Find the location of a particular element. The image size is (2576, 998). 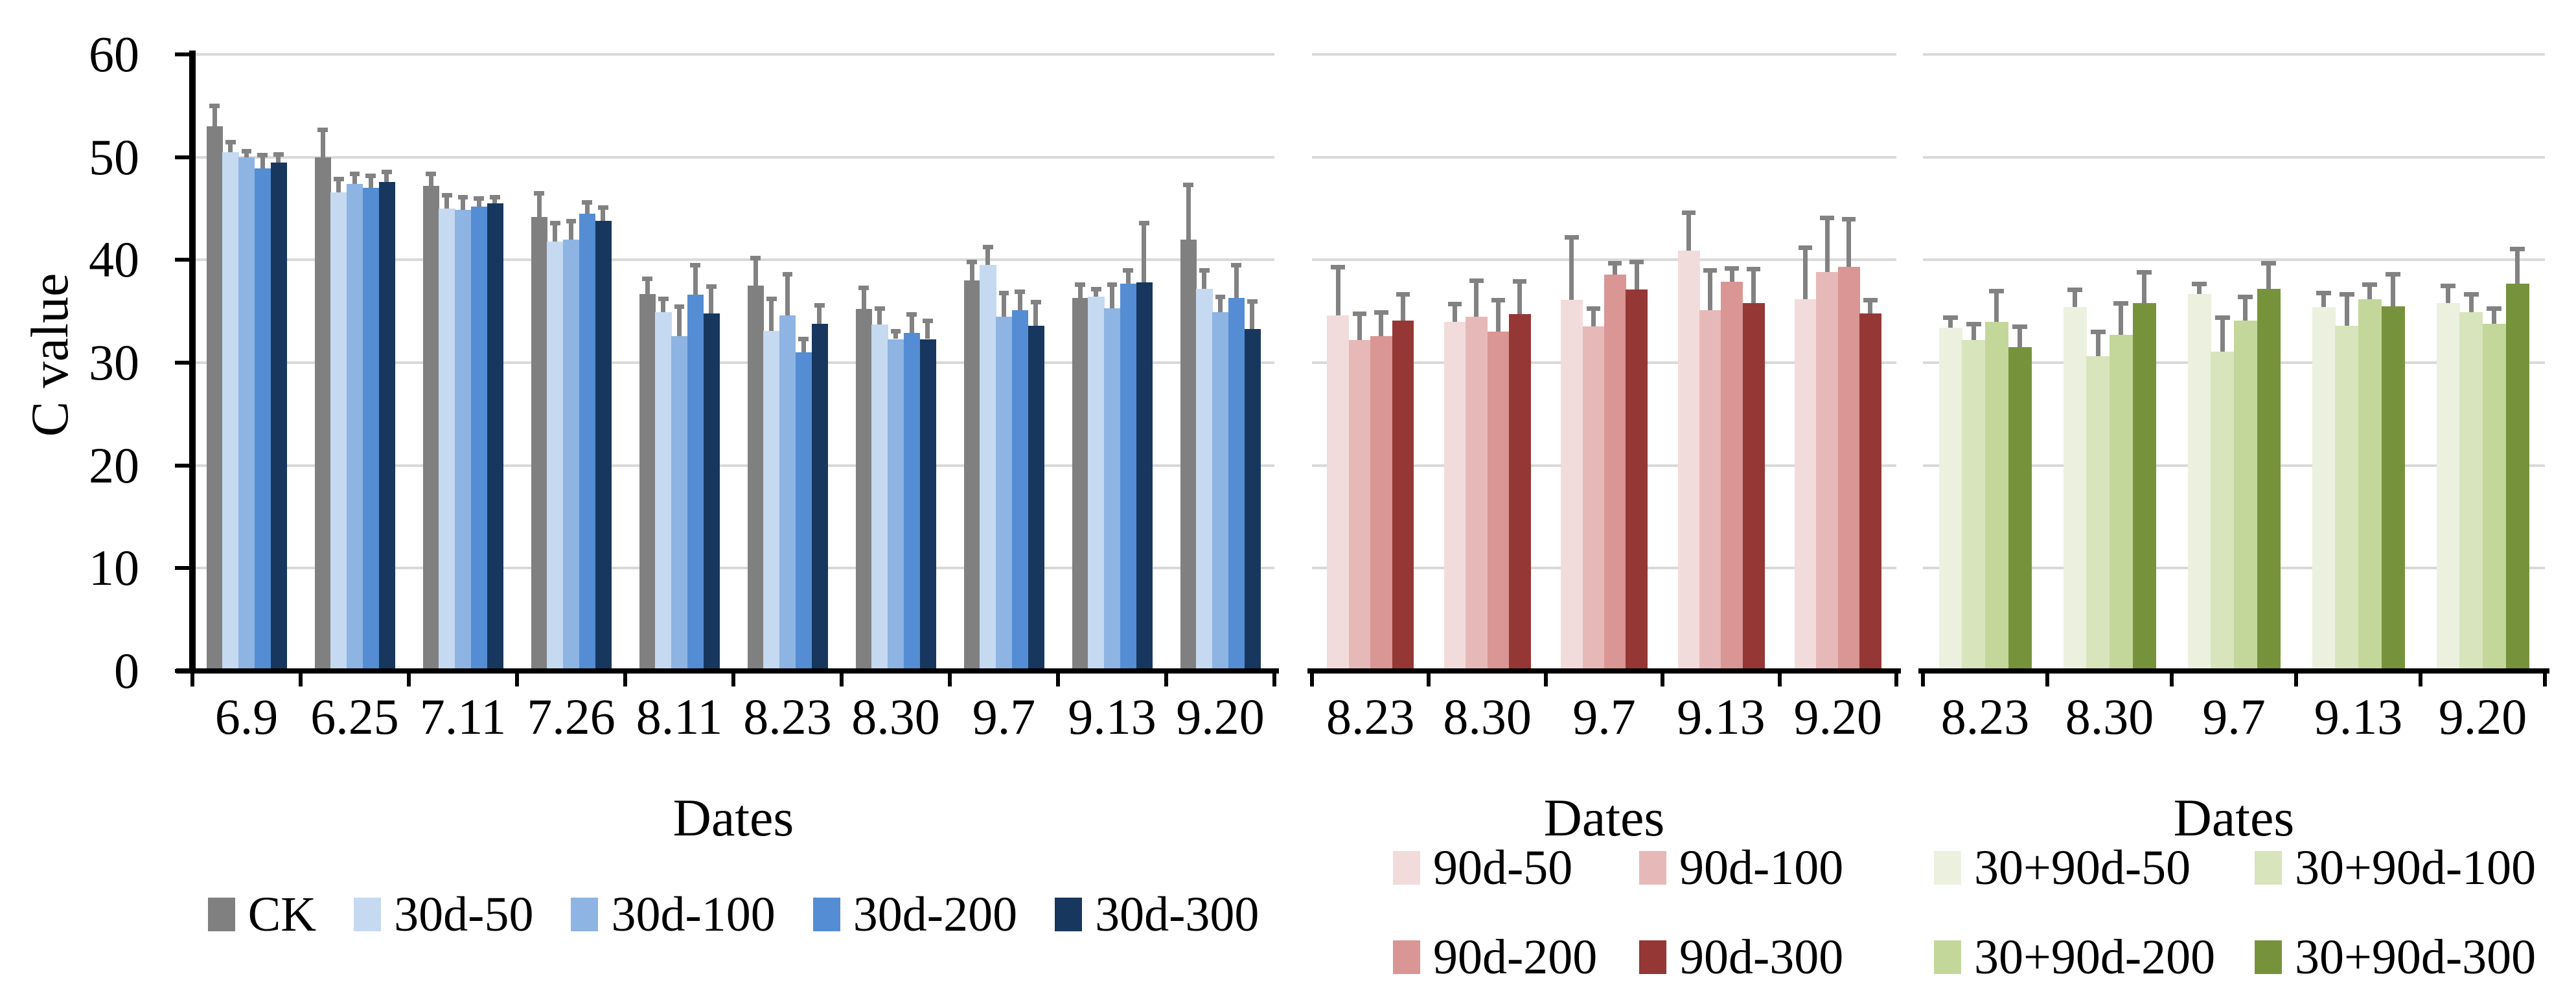

legend-item-30d-50: 30d-50 is located at coordinates (443, 915).